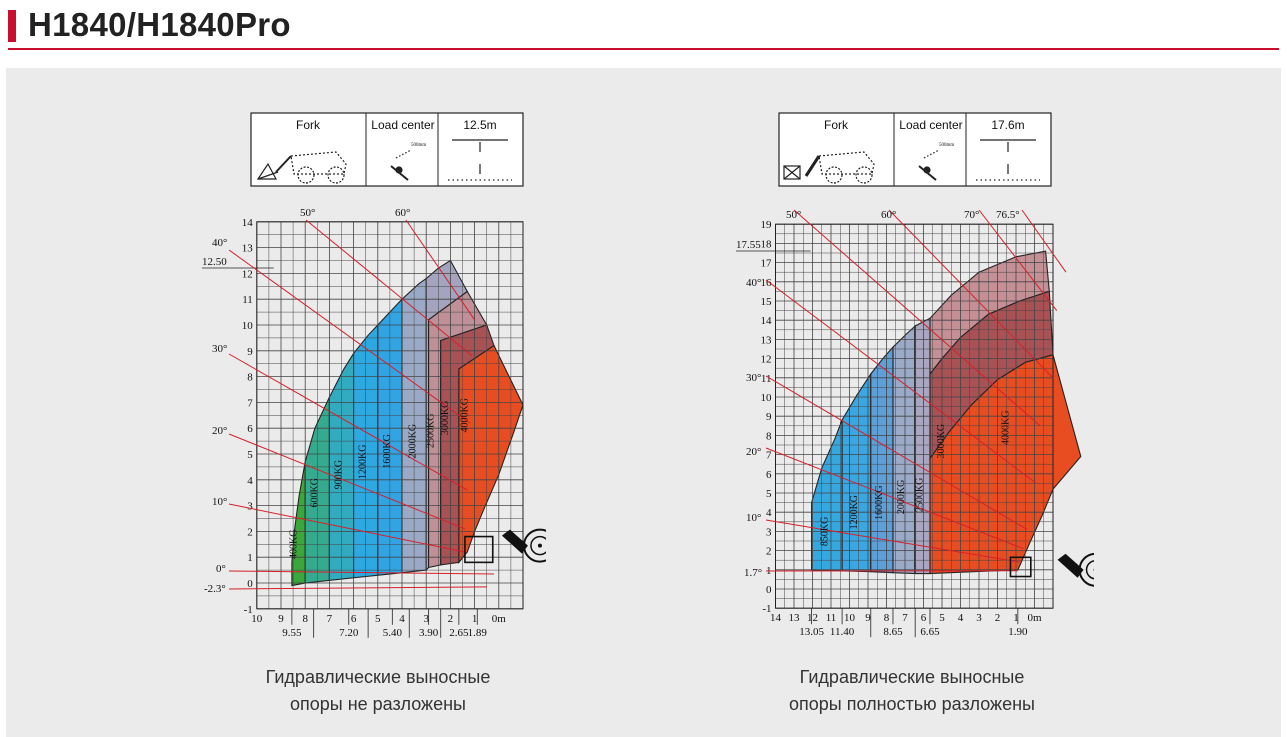 The width and height of the screenshot is (1287, 737). I want to click on x-extra-label: 5.40, so click(393, 632).